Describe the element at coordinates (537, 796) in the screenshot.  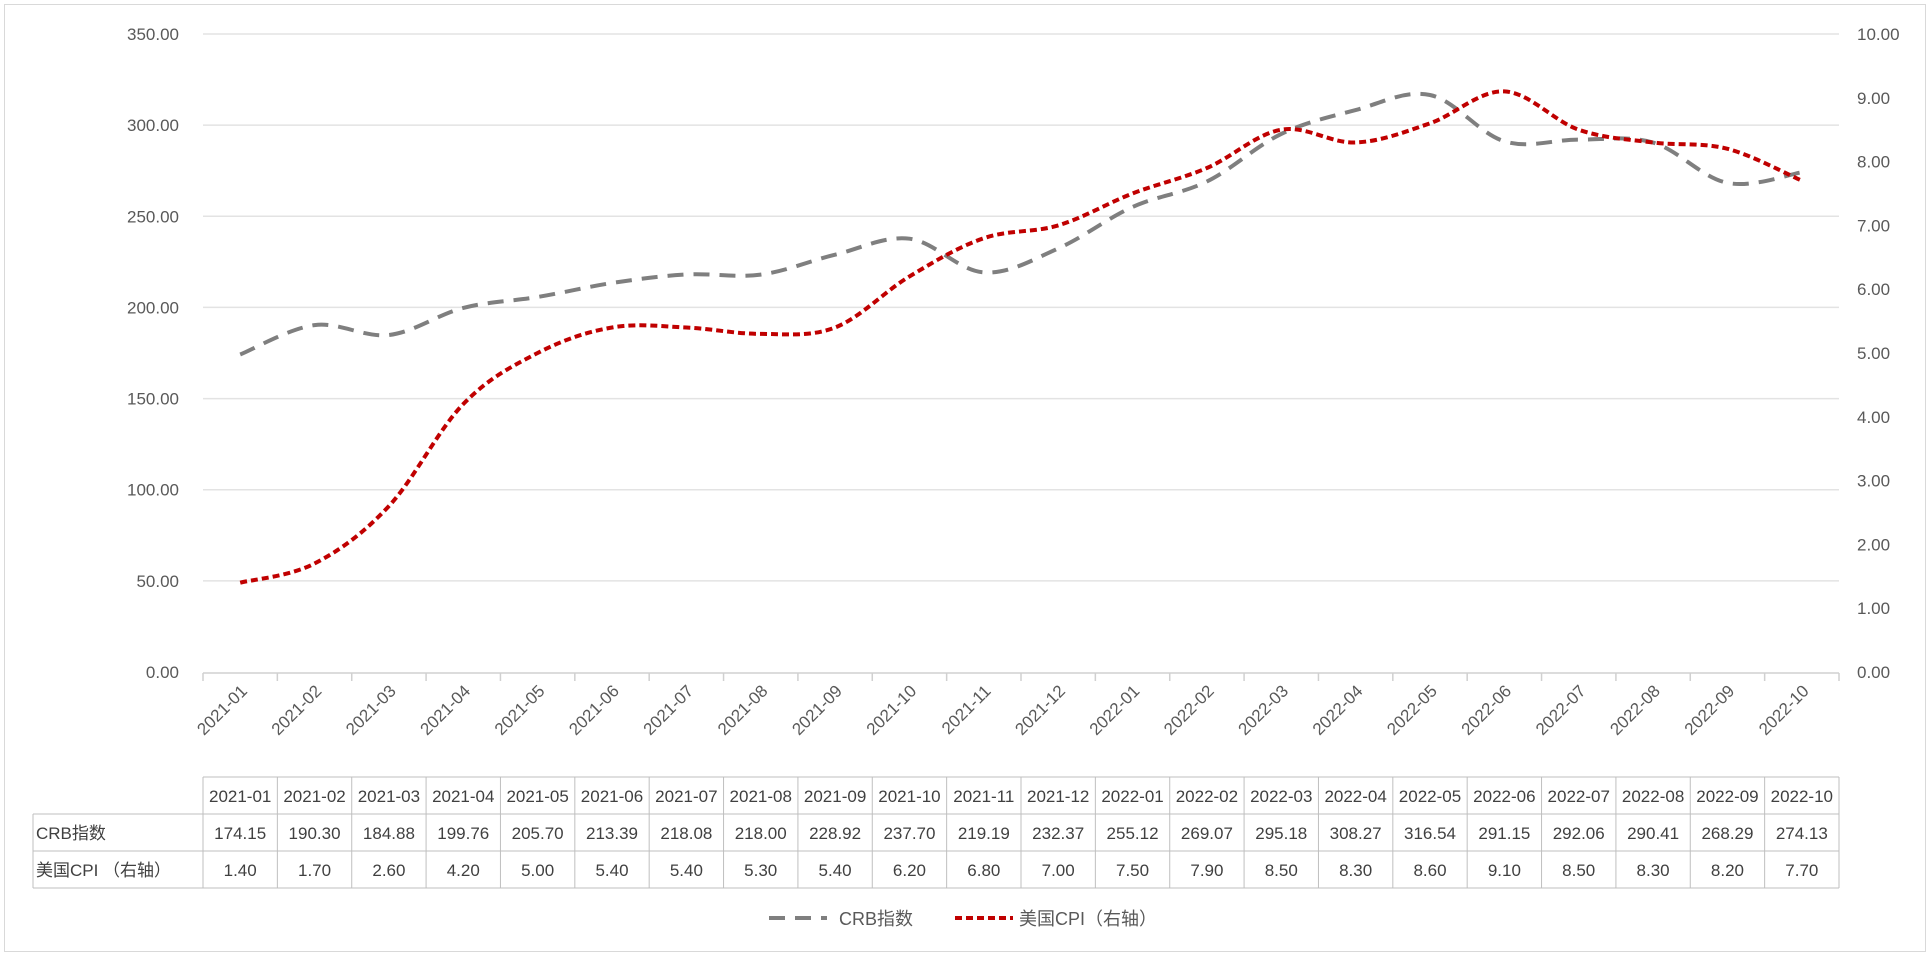
I see `table-header-cell: 2021-05` at that location.